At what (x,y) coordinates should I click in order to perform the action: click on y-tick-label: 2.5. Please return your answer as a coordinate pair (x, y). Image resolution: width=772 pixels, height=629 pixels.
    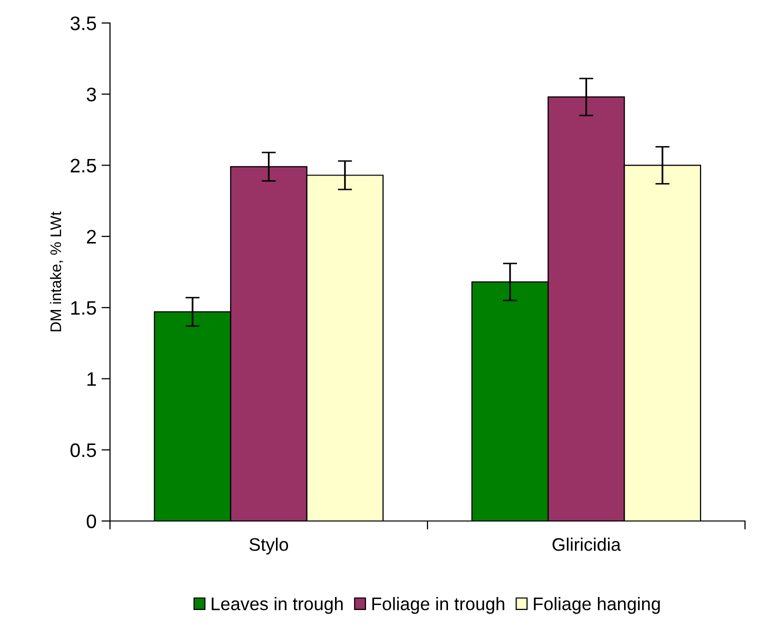
    Looking at the image, I should click on (83, 165).